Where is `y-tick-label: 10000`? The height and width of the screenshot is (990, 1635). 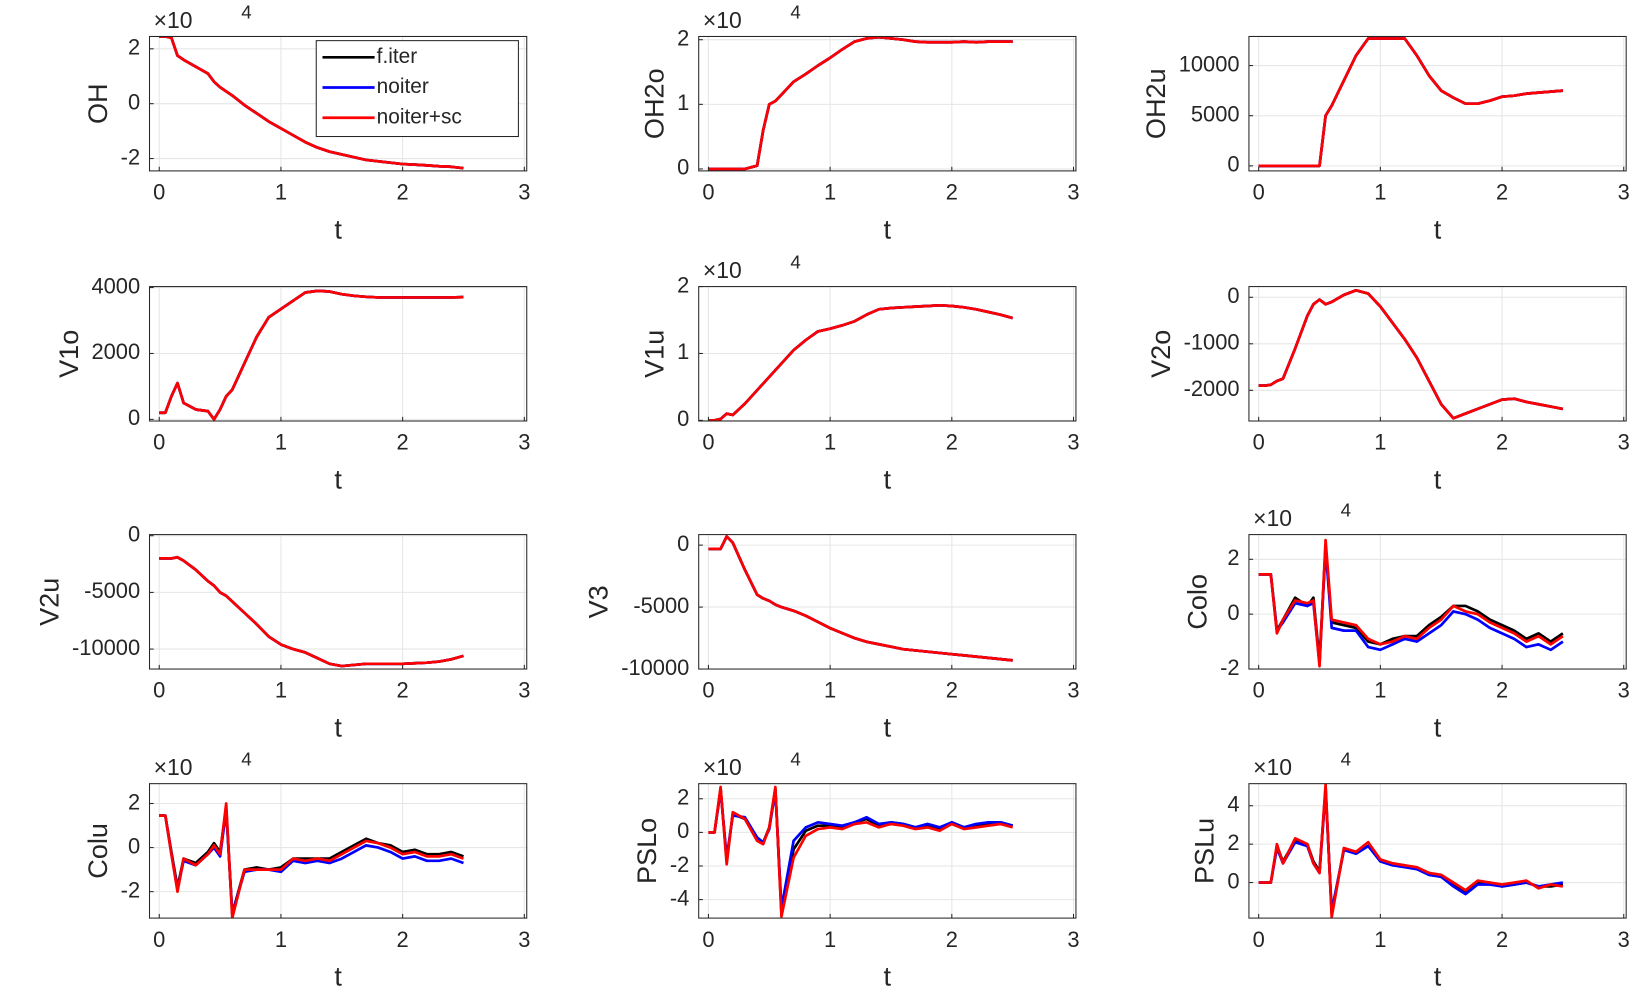 y-tick-label: 10000 is located at coordinates (1209, 63).